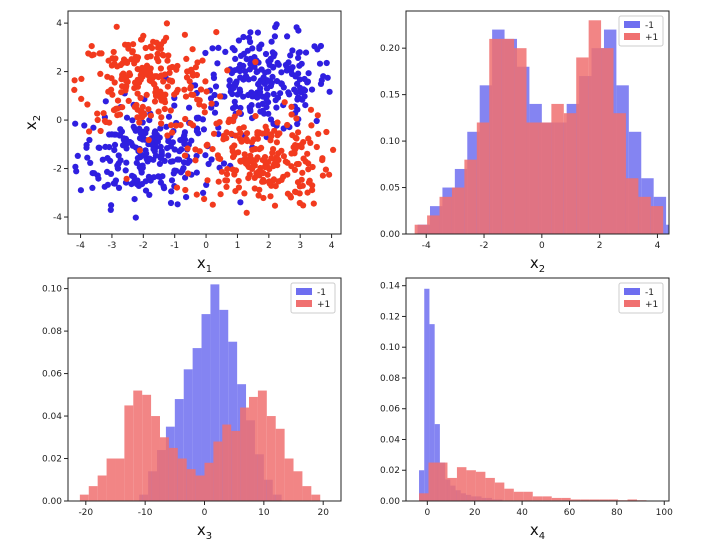 This screenshot has width=714, height=546. What do you see at coordinates (143, 246) in the screenshot?
I see `x-tick-label: -2` at bounding box center [143, 246].